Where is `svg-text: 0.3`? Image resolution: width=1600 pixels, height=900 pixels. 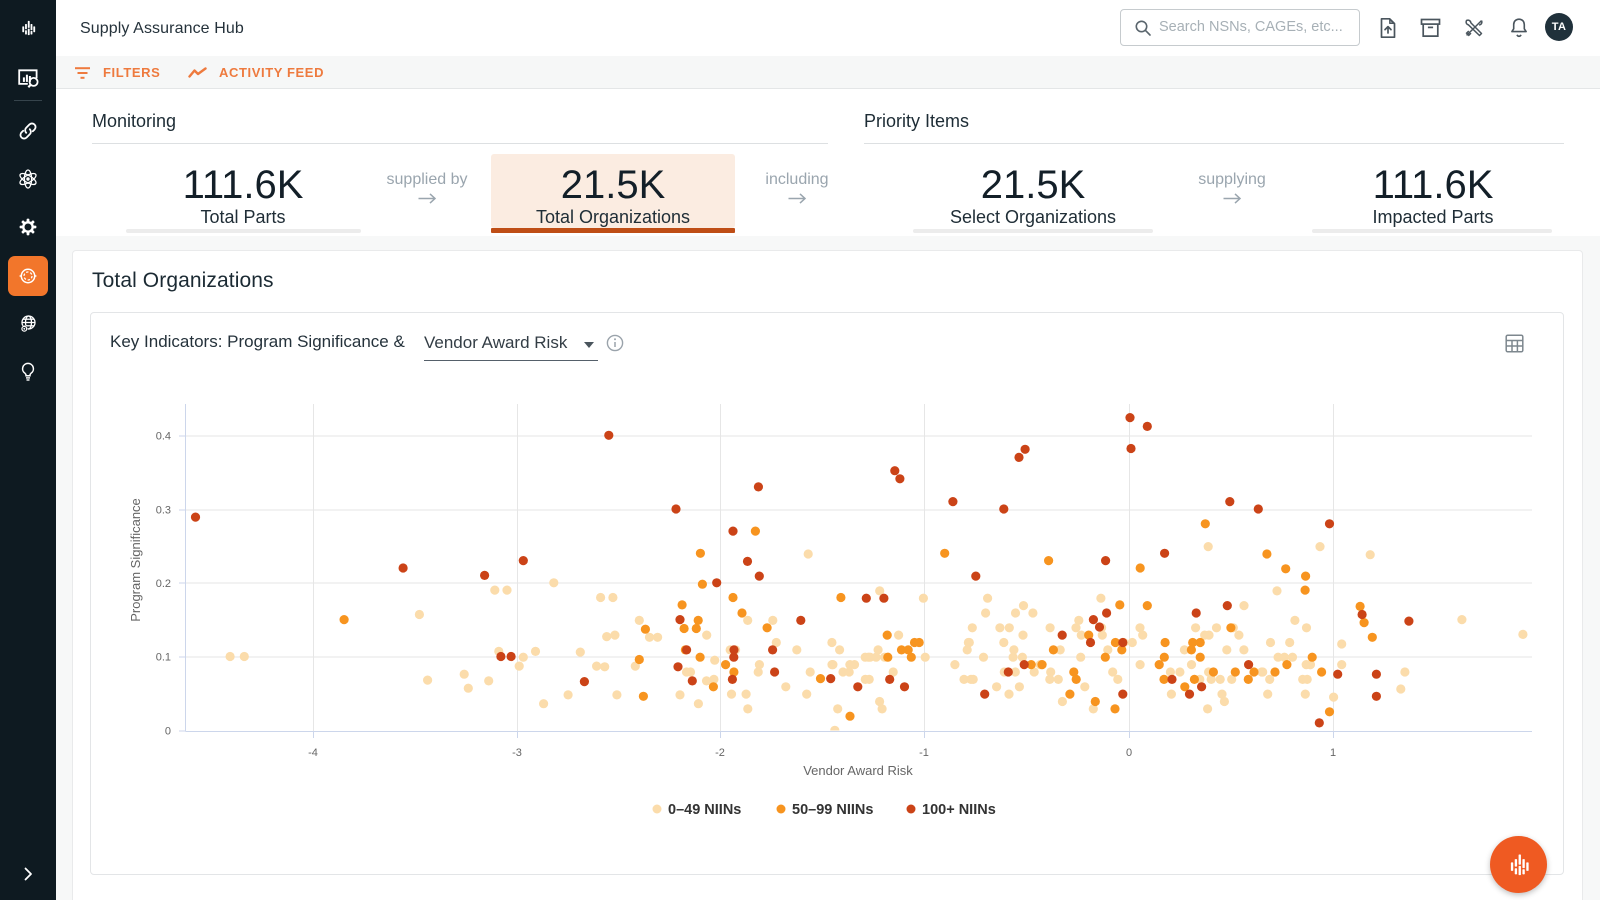 svg-text: 0.3 is located at coordinates (163, 511).